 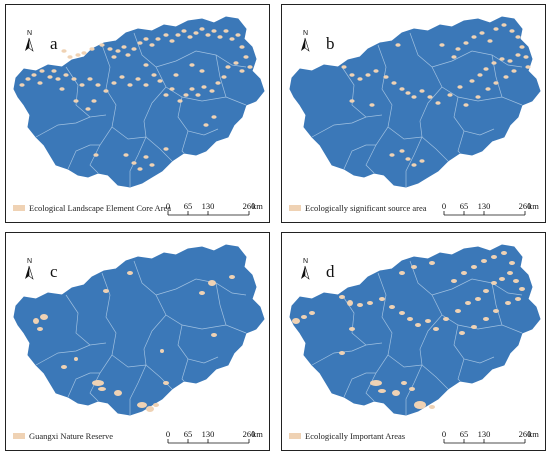 What do you see at coordinates (257, 206) in the screenshot?
I see `scale-unit: km` at bounding box center [257, 206].